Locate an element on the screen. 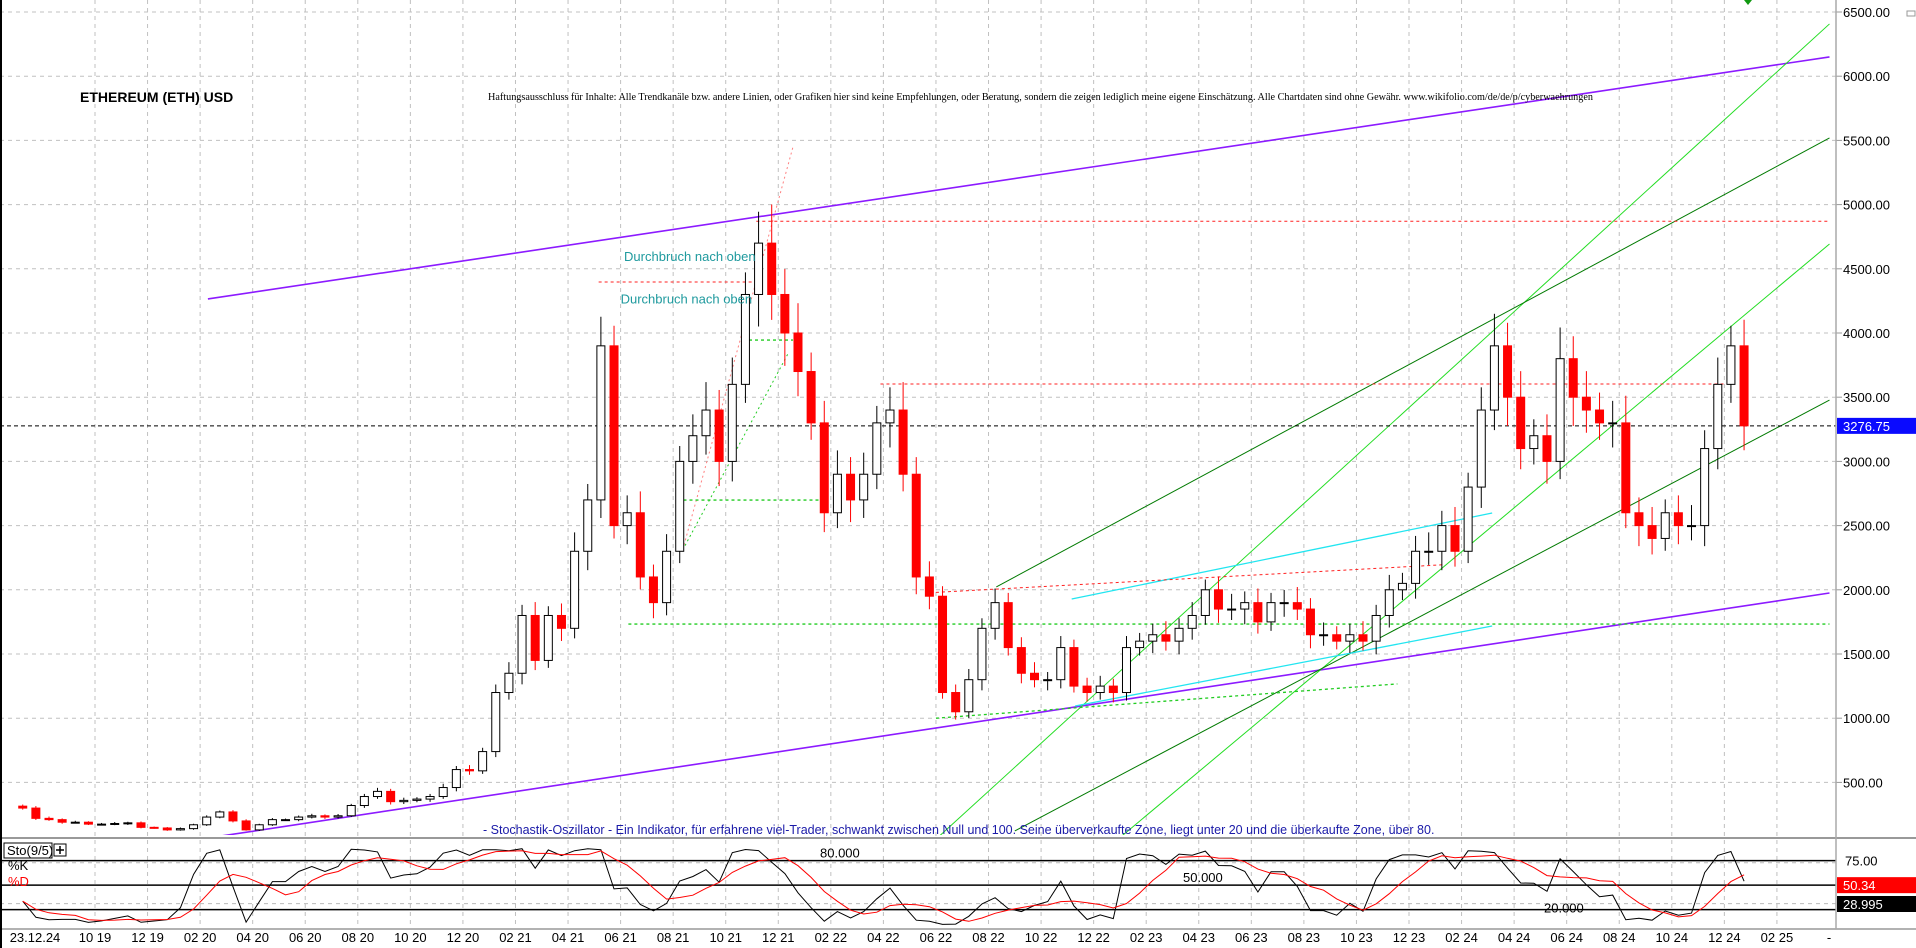 The width and height of the screenshot is (1916, 948). trend-line-red-dashed is located at coordinates (1189, 578).